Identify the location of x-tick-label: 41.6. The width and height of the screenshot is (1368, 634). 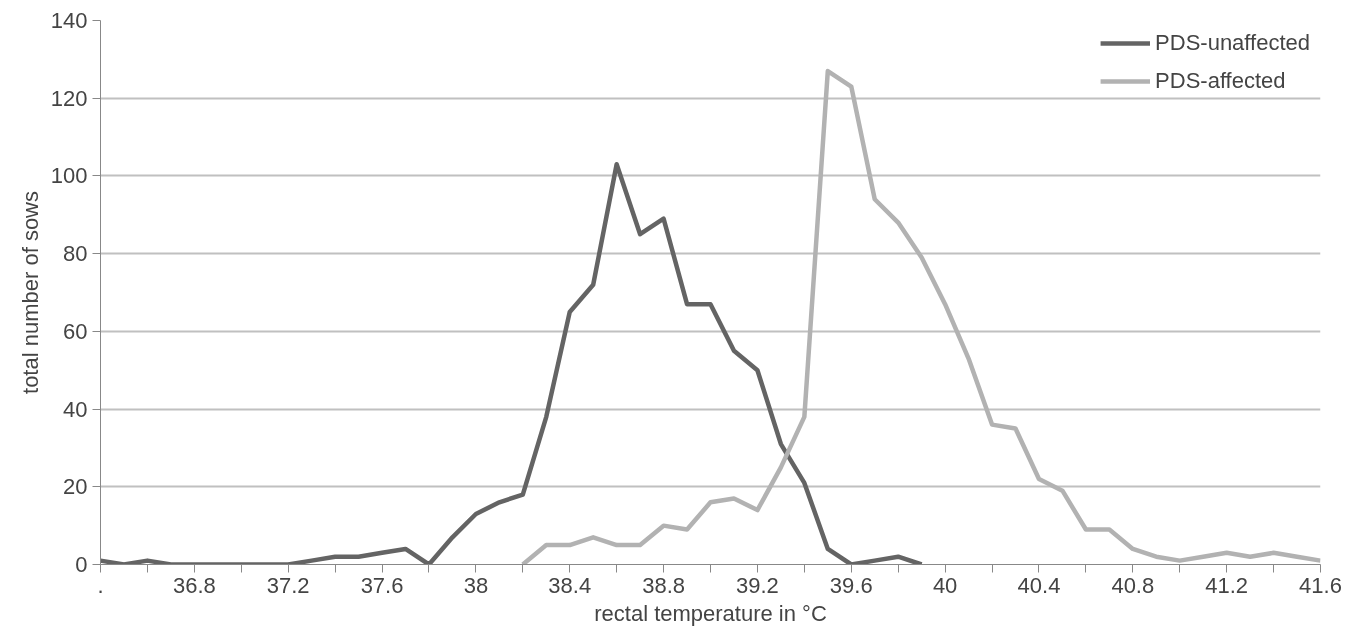
(1320, 585).